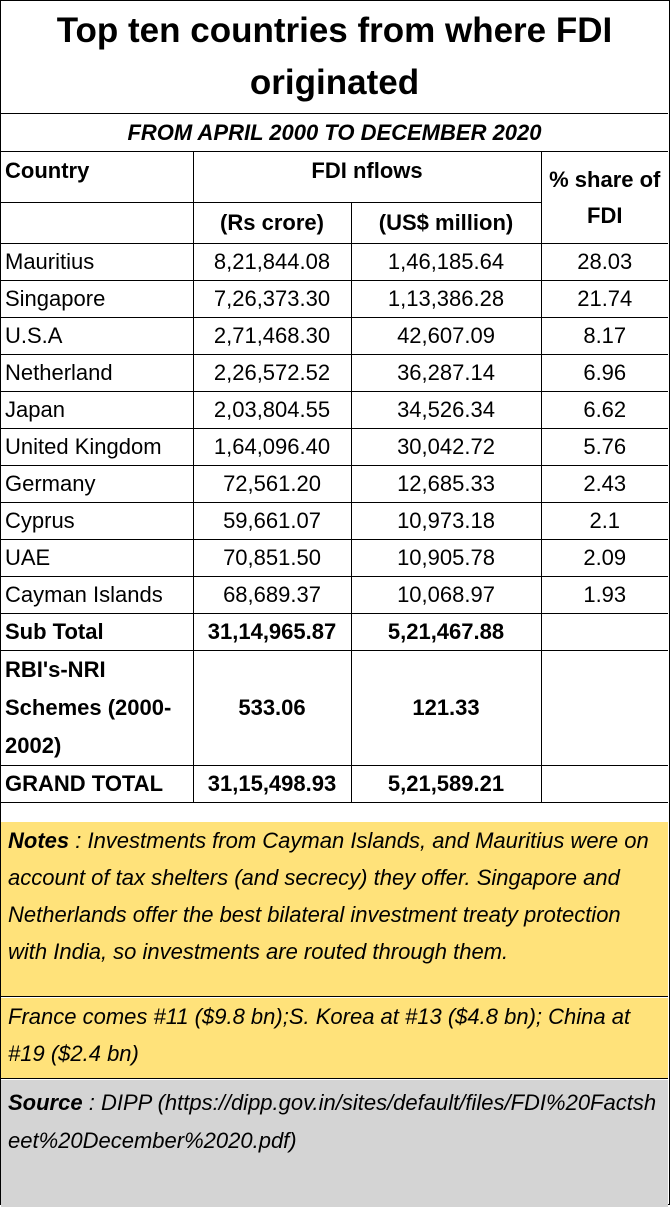  I want to click on header-fdi-inflows: FDI nflows, so click(367, 177).